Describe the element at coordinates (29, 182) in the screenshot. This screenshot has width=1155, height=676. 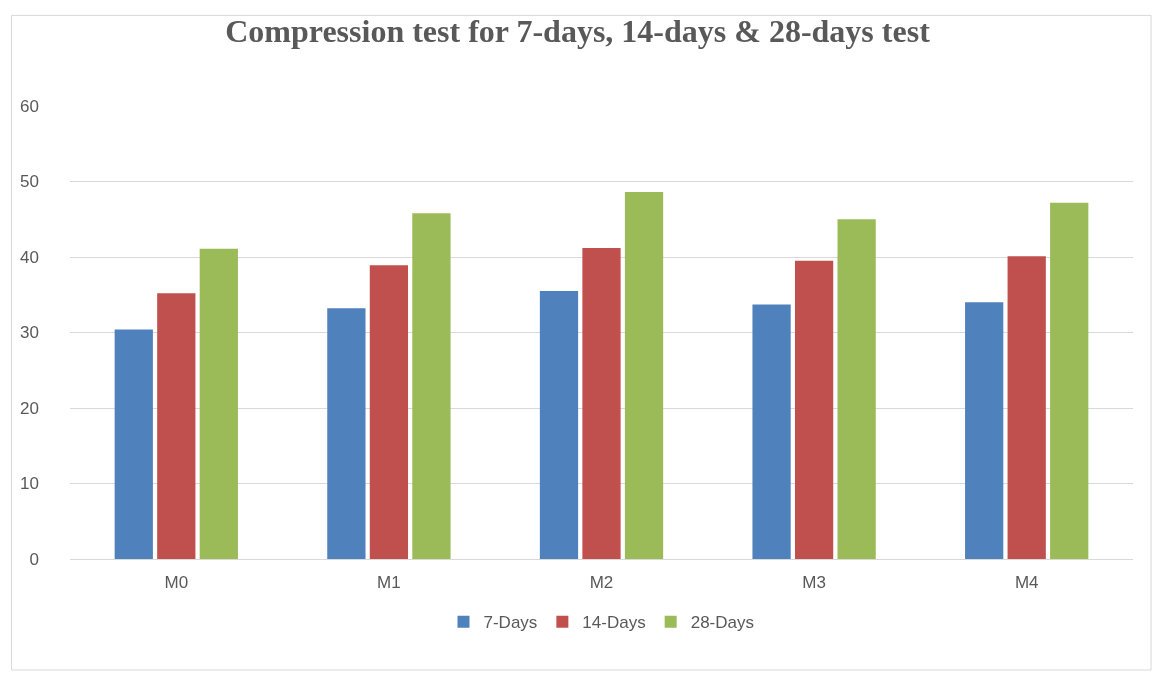
I see `y-tick-label: 50` at that location.